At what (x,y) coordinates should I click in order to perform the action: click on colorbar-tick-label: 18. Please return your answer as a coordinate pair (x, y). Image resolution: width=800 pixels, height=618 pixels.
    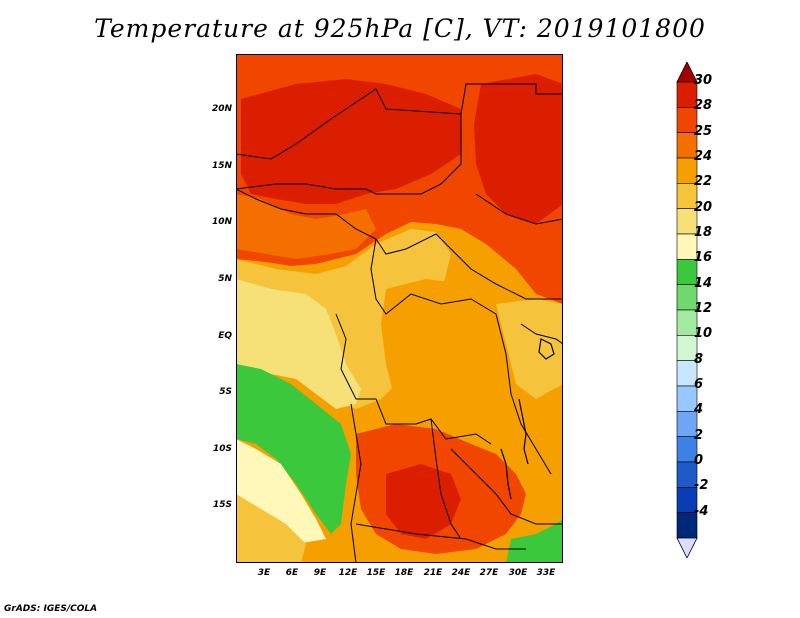
    Looking at the image, I should click on (703, 232).